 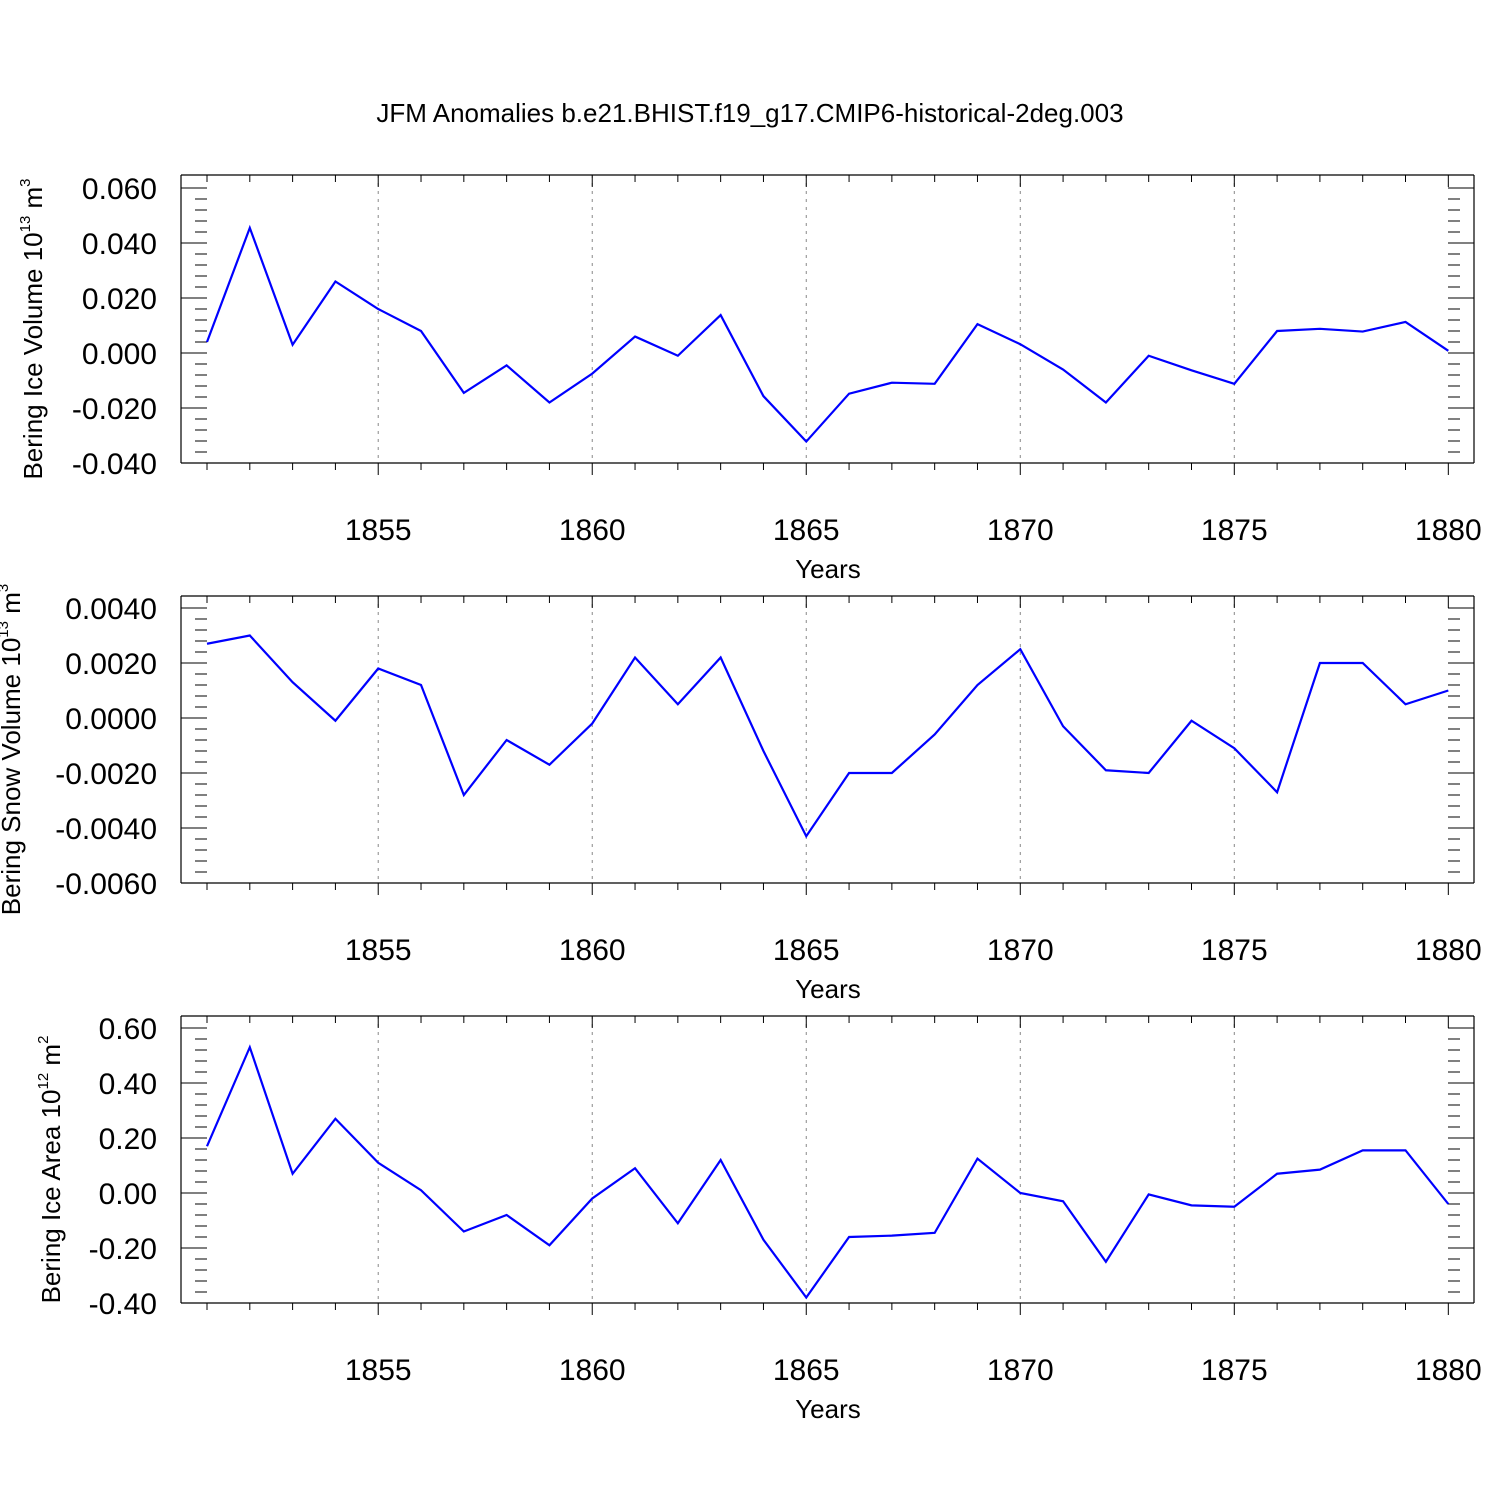 I want to click on y-tick-label: 0.0020, so click(x=111, y=664).